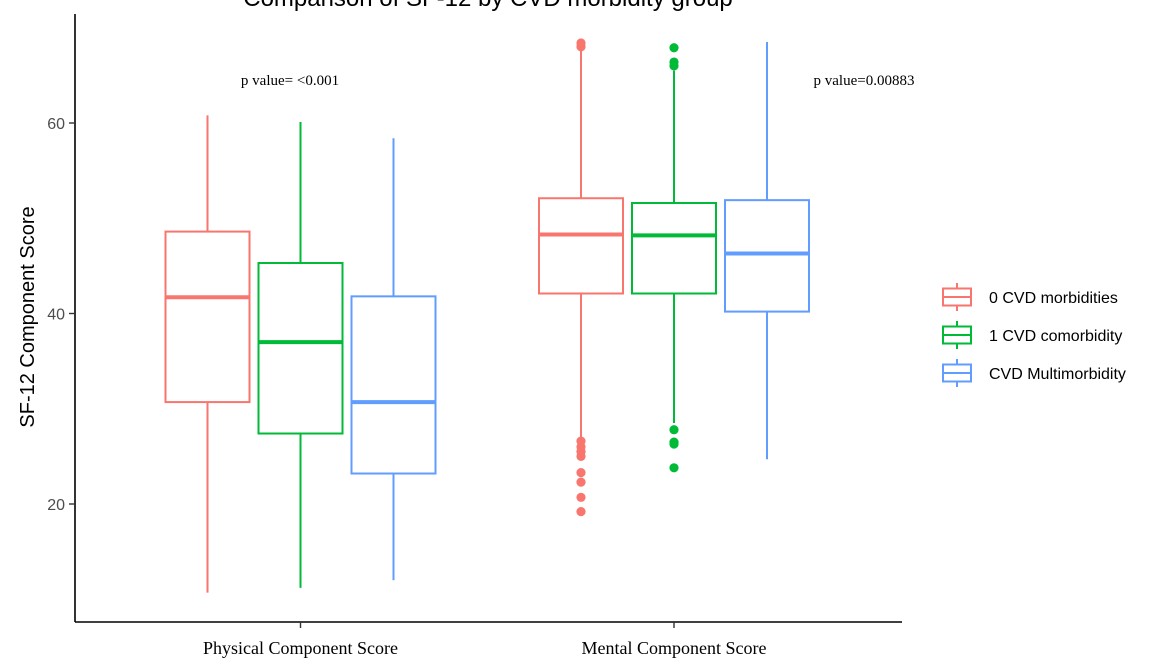 The height and width of the screenshot is (658, 1160). Describe the element at coordinates (56, 124) in the screenshot. I see `y-tick-label-60: 60` at that location.